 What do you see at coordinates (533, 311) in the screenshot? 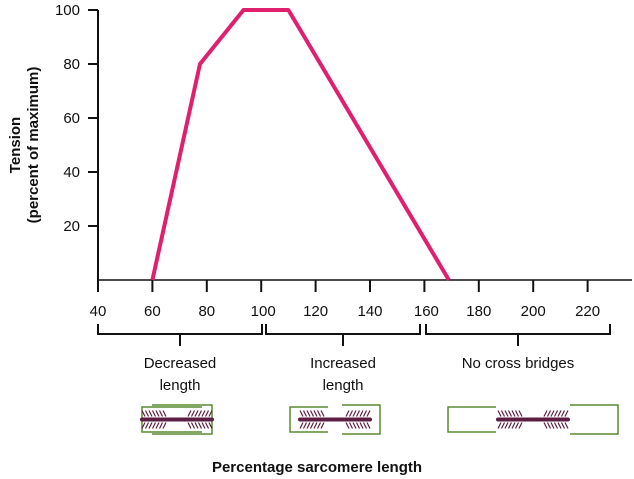
I see `x-tick-label: 200` at bounding box center [533, 311].